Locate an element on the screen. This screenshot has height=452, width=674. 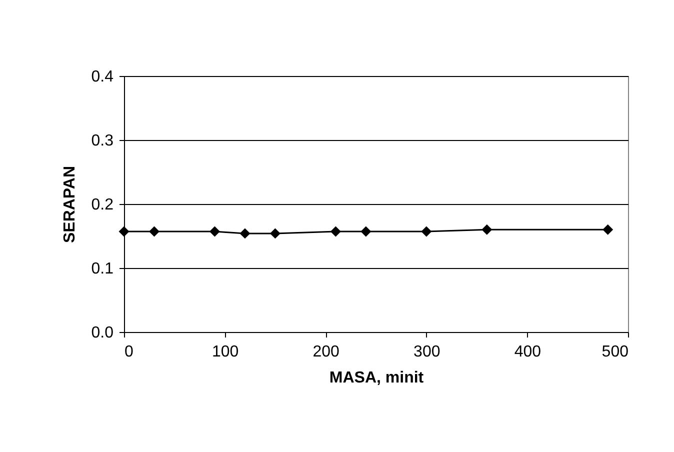
y-tick-label: 0.0 is located at coordinates (102, 333).